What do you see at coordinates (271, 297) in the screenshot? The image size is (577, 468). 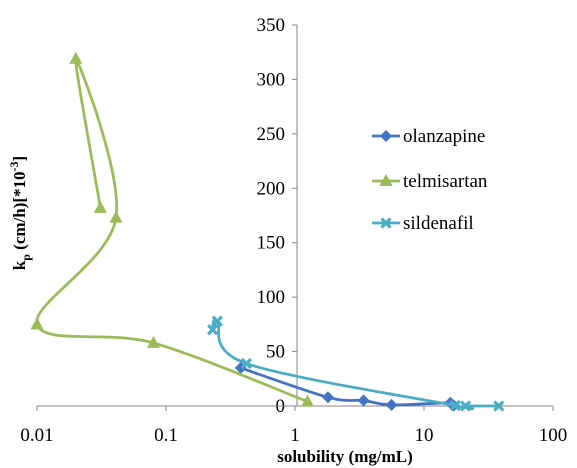 I see `y-tick-label: 100` at bounding box center [271, 297].